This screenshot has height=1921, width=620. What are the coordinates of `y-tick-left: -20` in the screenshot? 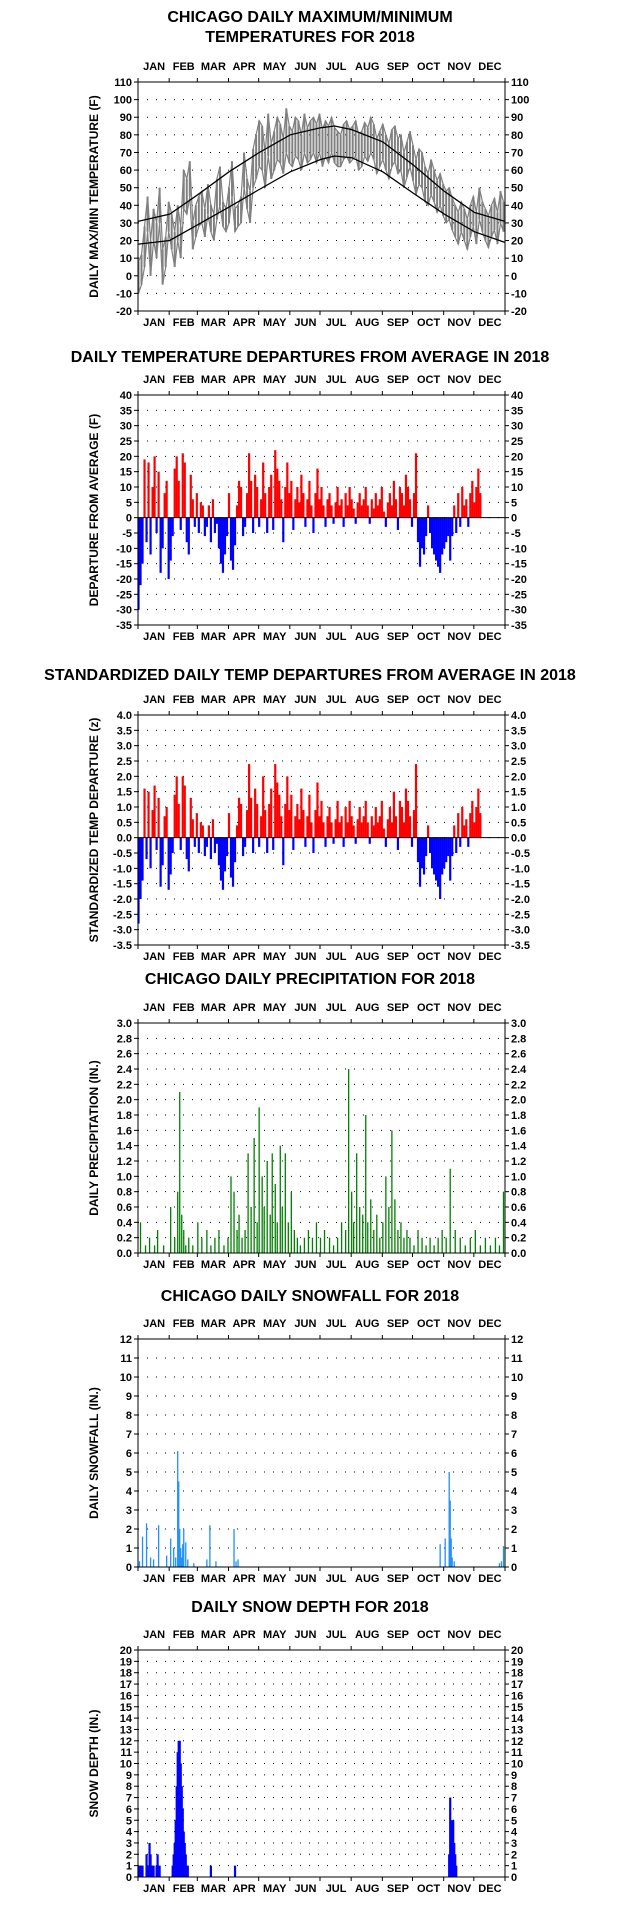 It's located at (124, 312).